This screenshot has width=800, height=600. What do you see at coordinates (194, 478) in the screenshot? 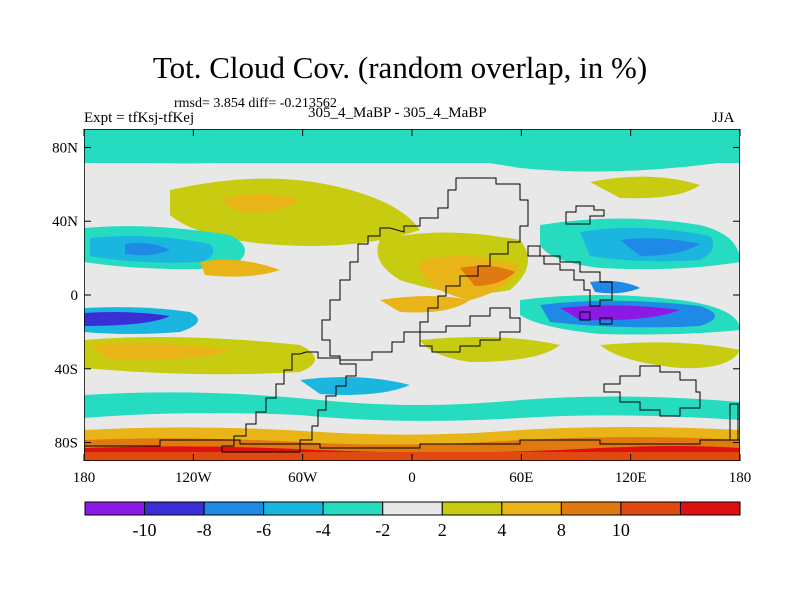
I see `lon-tick-label: 120W` at bounding box center [194, 478].